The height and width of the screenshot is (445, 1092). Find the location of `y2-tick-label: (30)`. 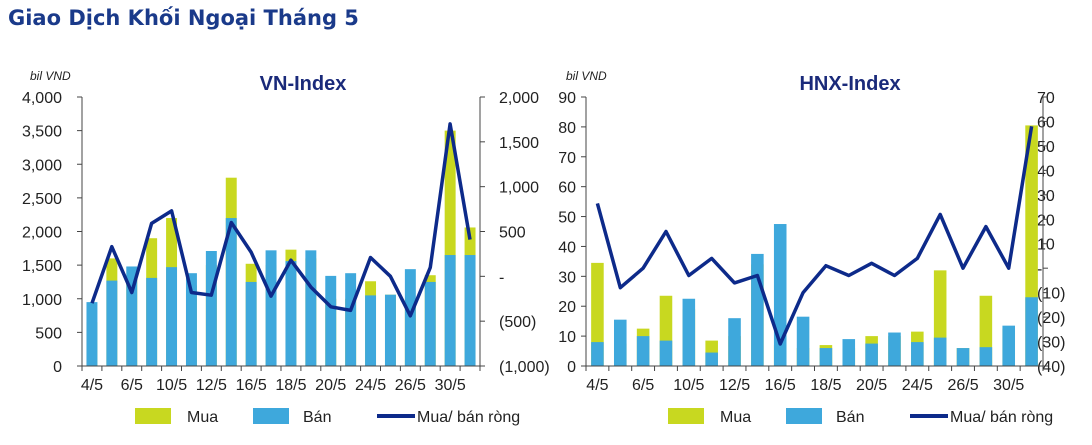

y2-tick-label: (30) is located at coordinates (1051, 343).